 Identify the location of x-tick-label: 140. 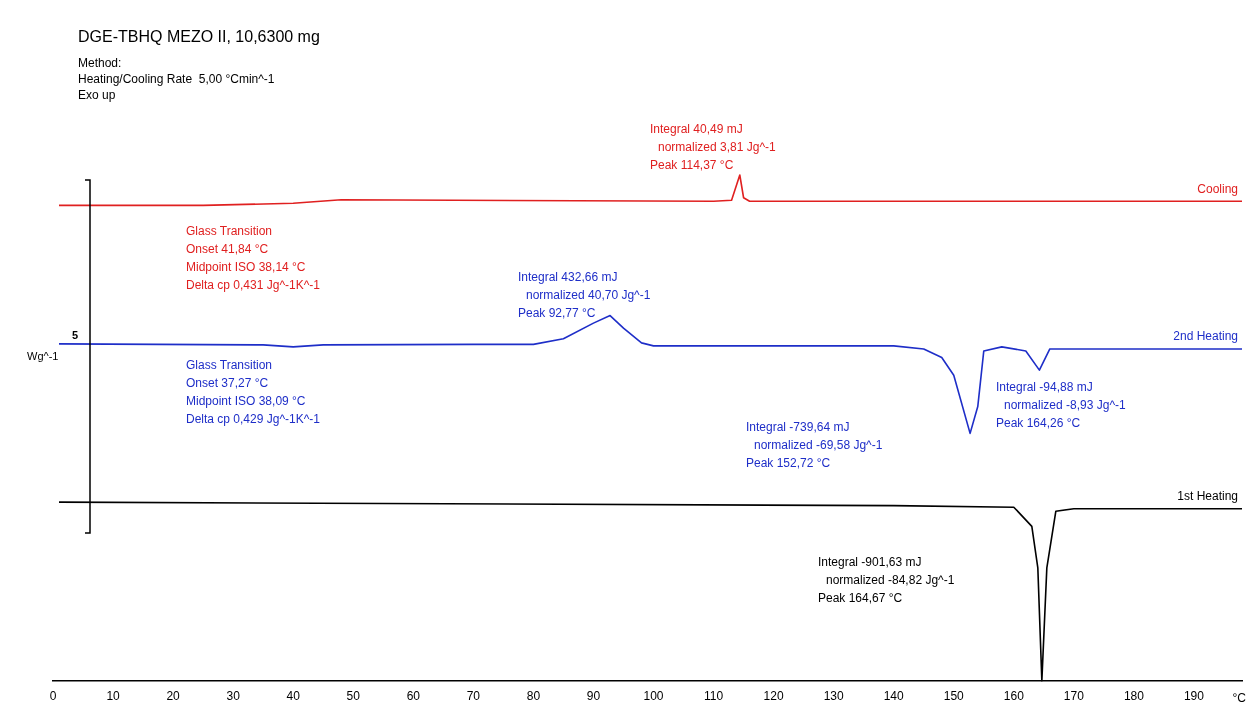
(894, 696).